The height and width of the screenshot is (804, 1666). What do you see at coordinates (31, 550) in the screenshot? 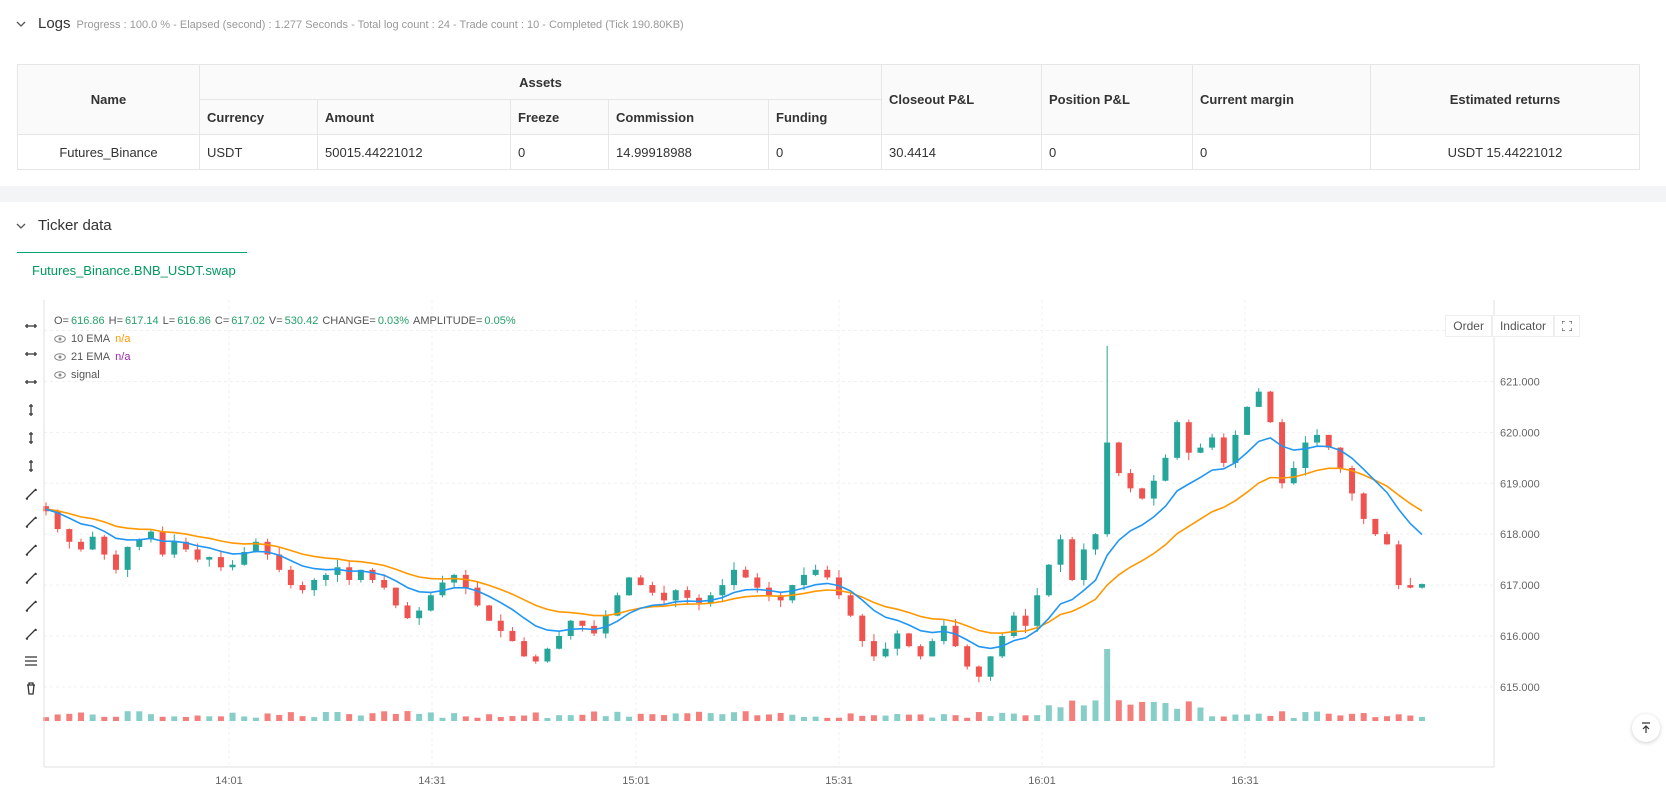
I see `arrow-line-icon` at bounding box center [31, 550].